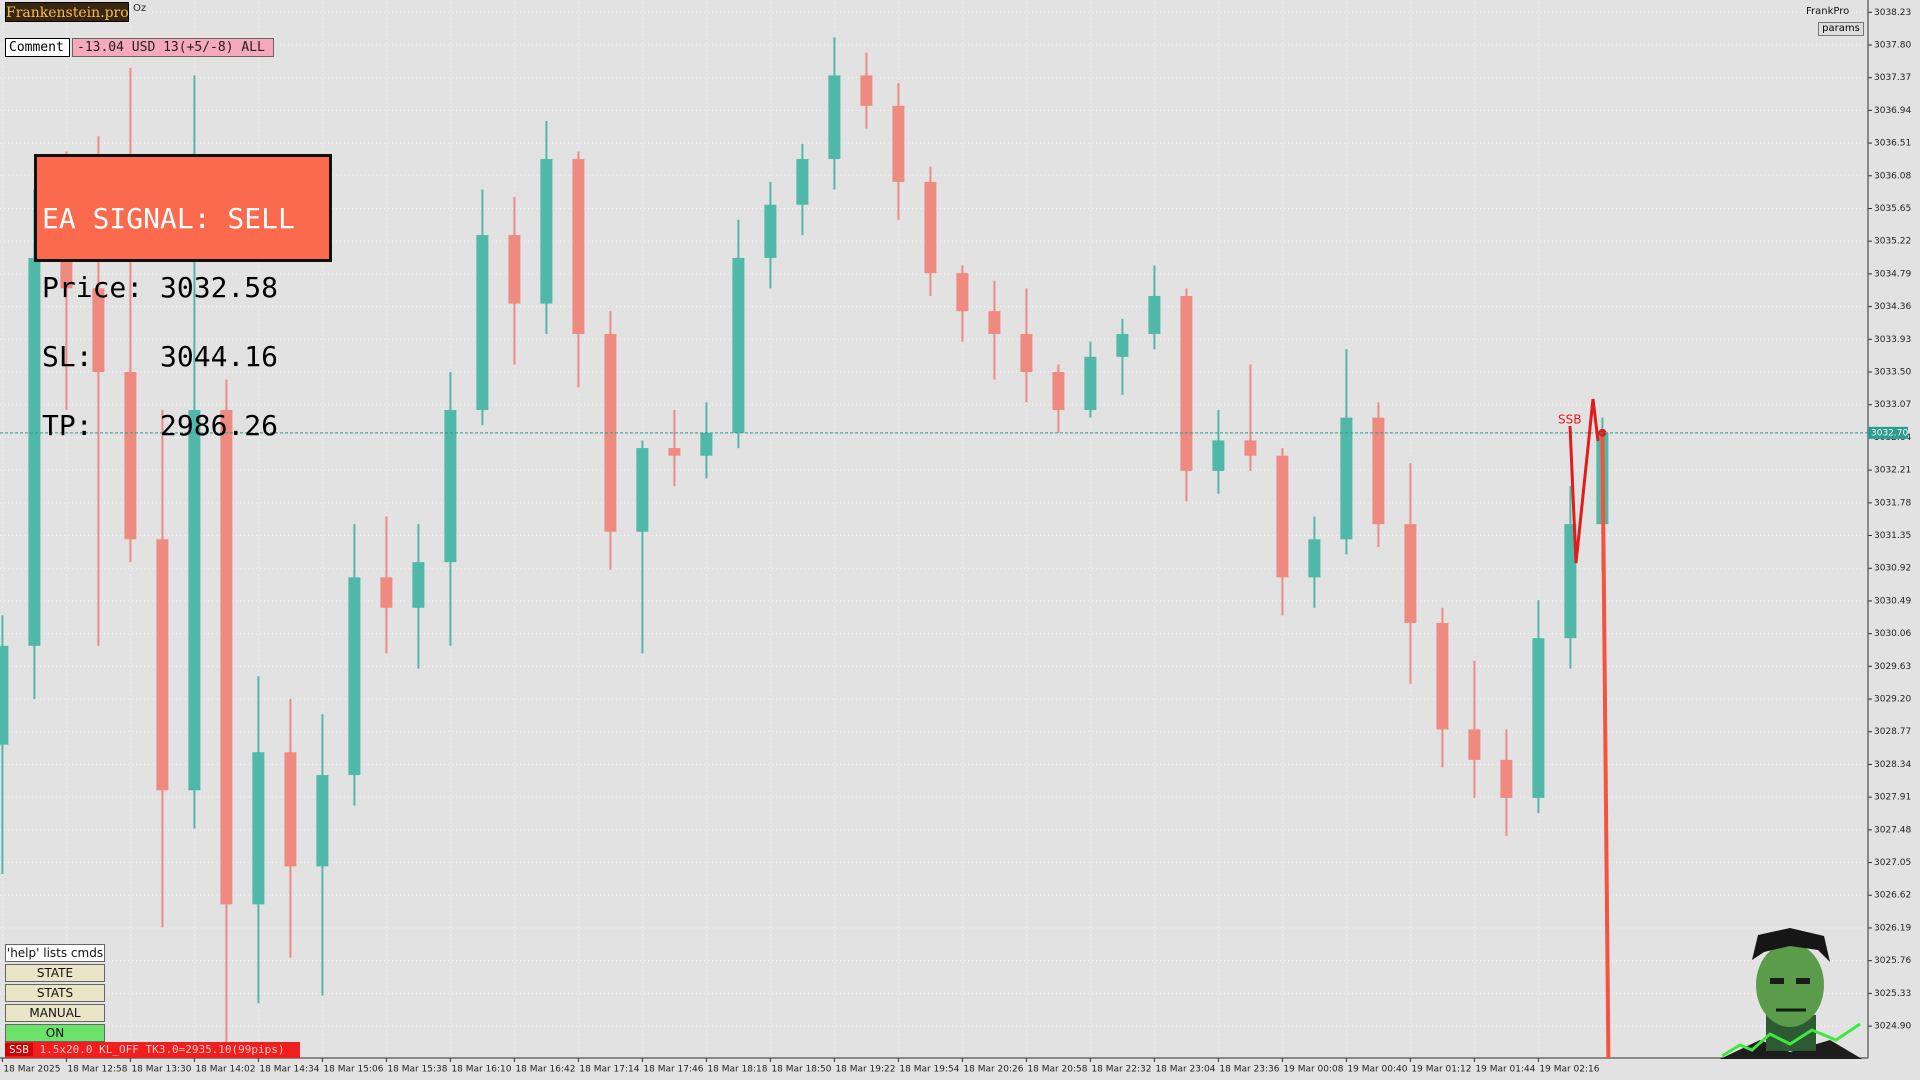 The width and height of the screenshot is (1920, 1080). What do you see at coordinates (55, 973) in the screenshot?
I see `state-button: STATE` at bounding box center [55, 973].